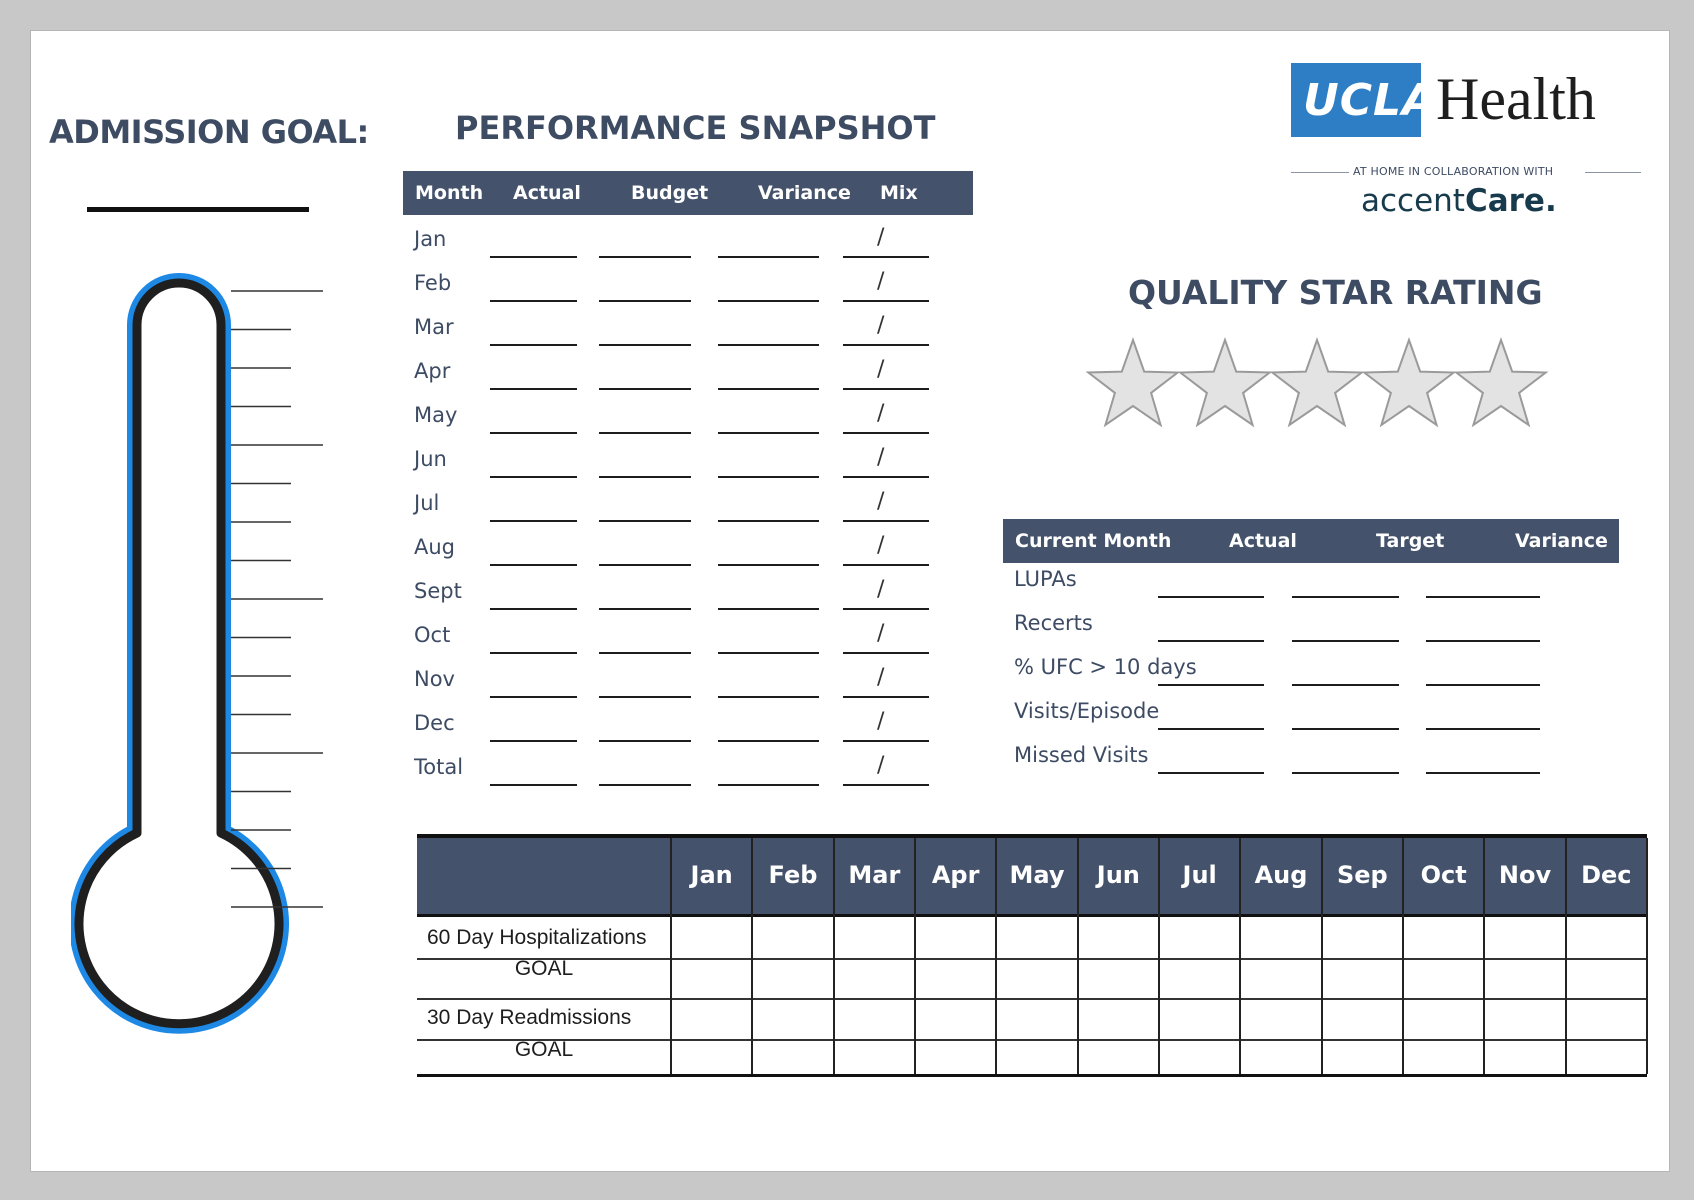 The width and height of the screenshot is (1694, 1200). I want to click on cm-col-target: Target, so click(1410, 541).